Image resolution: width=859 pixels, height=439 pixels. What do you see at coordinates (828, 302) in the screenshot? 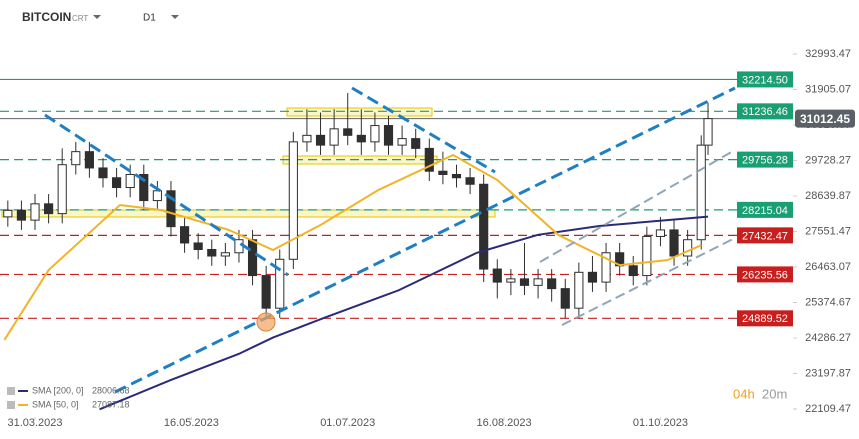
I see `y-tick-label: 25374.67` at bounding box center [828, 302].